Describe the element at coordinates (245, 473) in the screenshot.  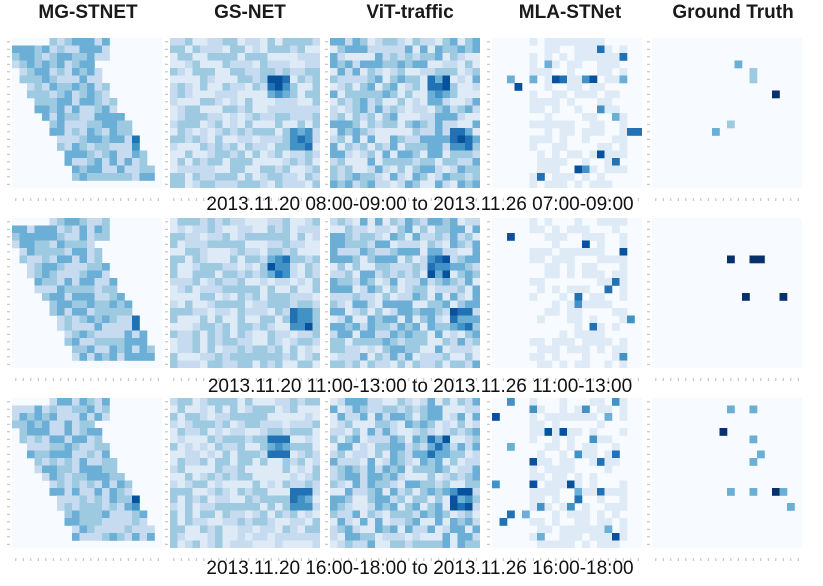
I see `heatmap-svg` at that location.